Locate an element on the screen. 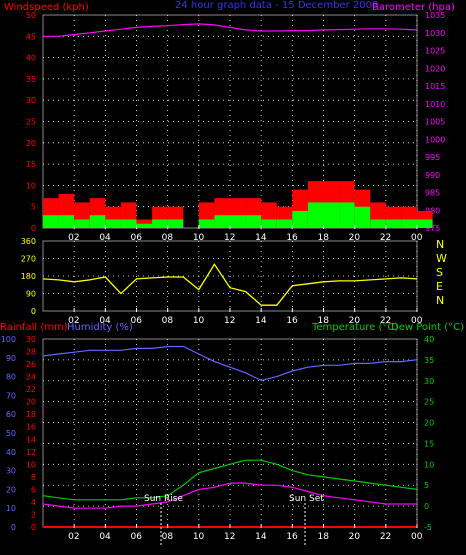 Image resolution: width=466 pixels, height=555 pixels. temperature-tick-label: 10 is located at coordinates (429, 464).